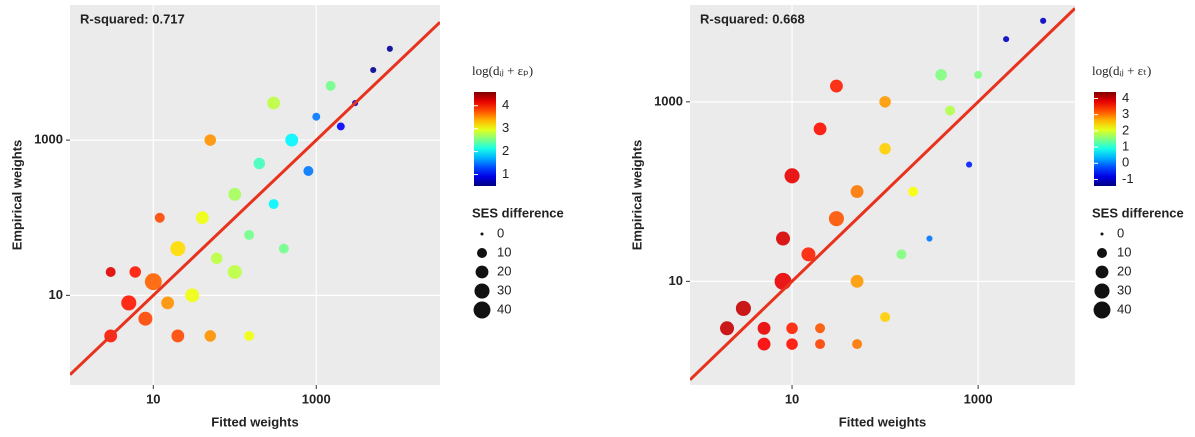 The height and width of the screenshot is (437, 1195). I want to click on annotation: R-squared: 0.717, so click(132, 18).